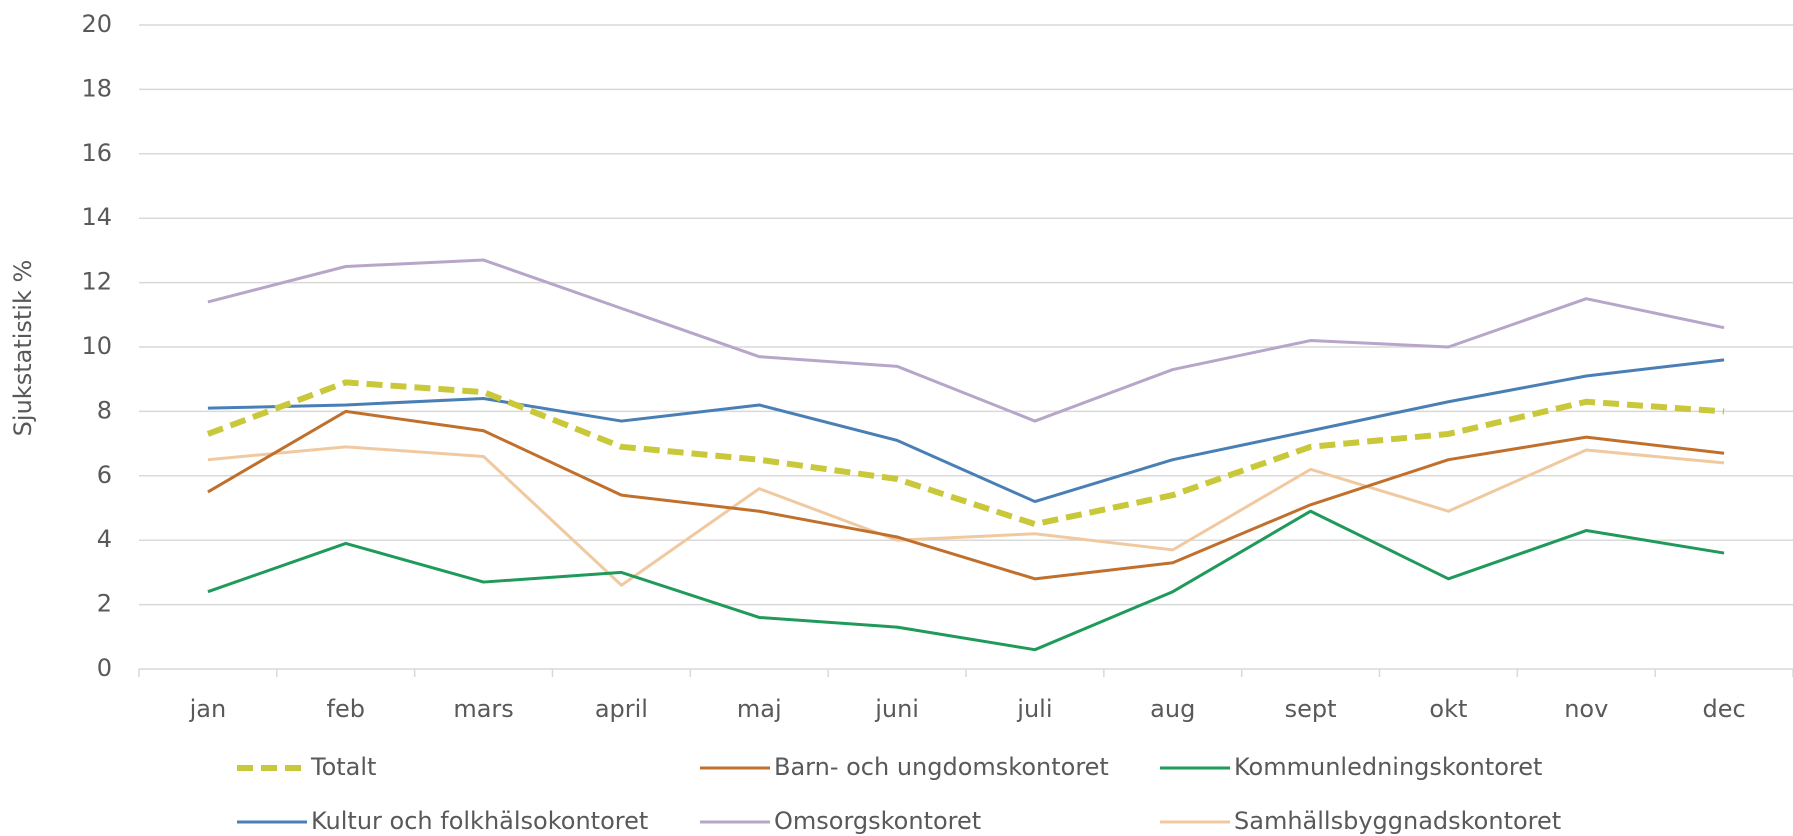  Describe the element at coordinates (1397, 821) in the screenshot. I see `legend-label: Samhällsbyggnadskontoret` at that location.